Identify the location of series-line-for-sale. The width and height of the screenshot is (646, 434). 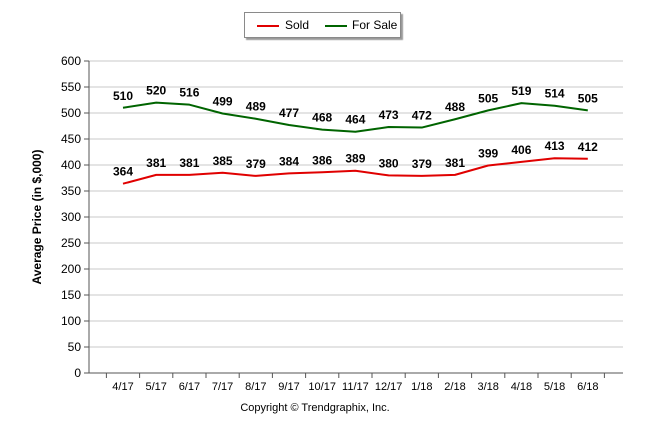
(355, 117).